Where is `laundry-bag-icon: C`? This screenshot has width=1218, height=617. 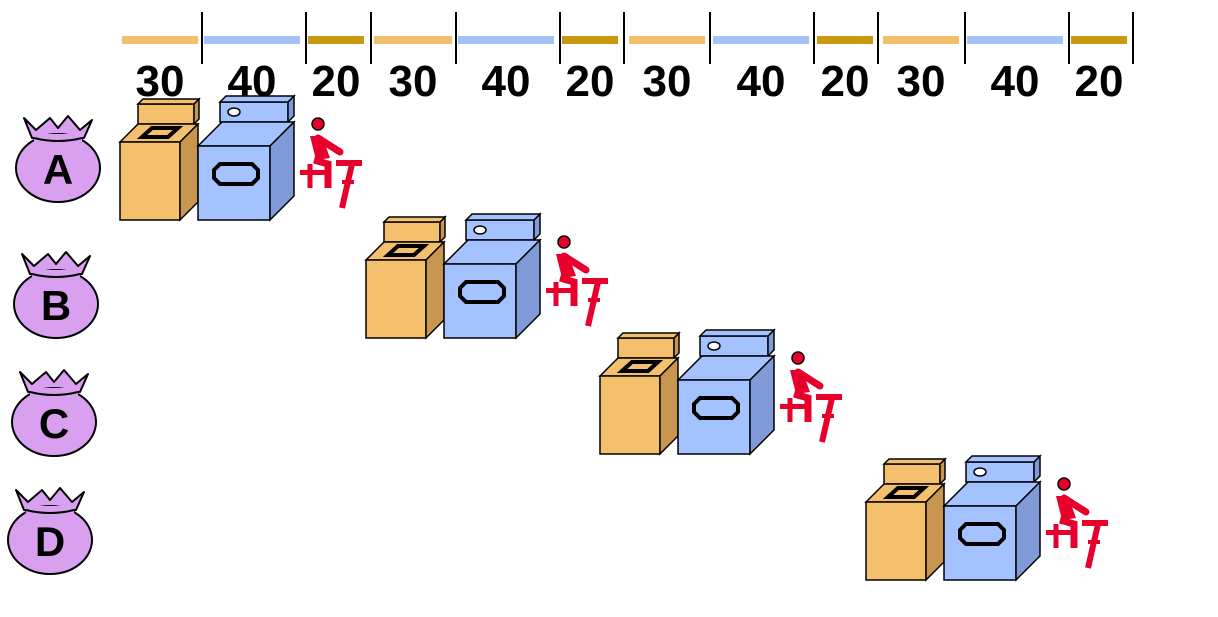
laundry-bag-icon: C is located at coordinates (54, 413).